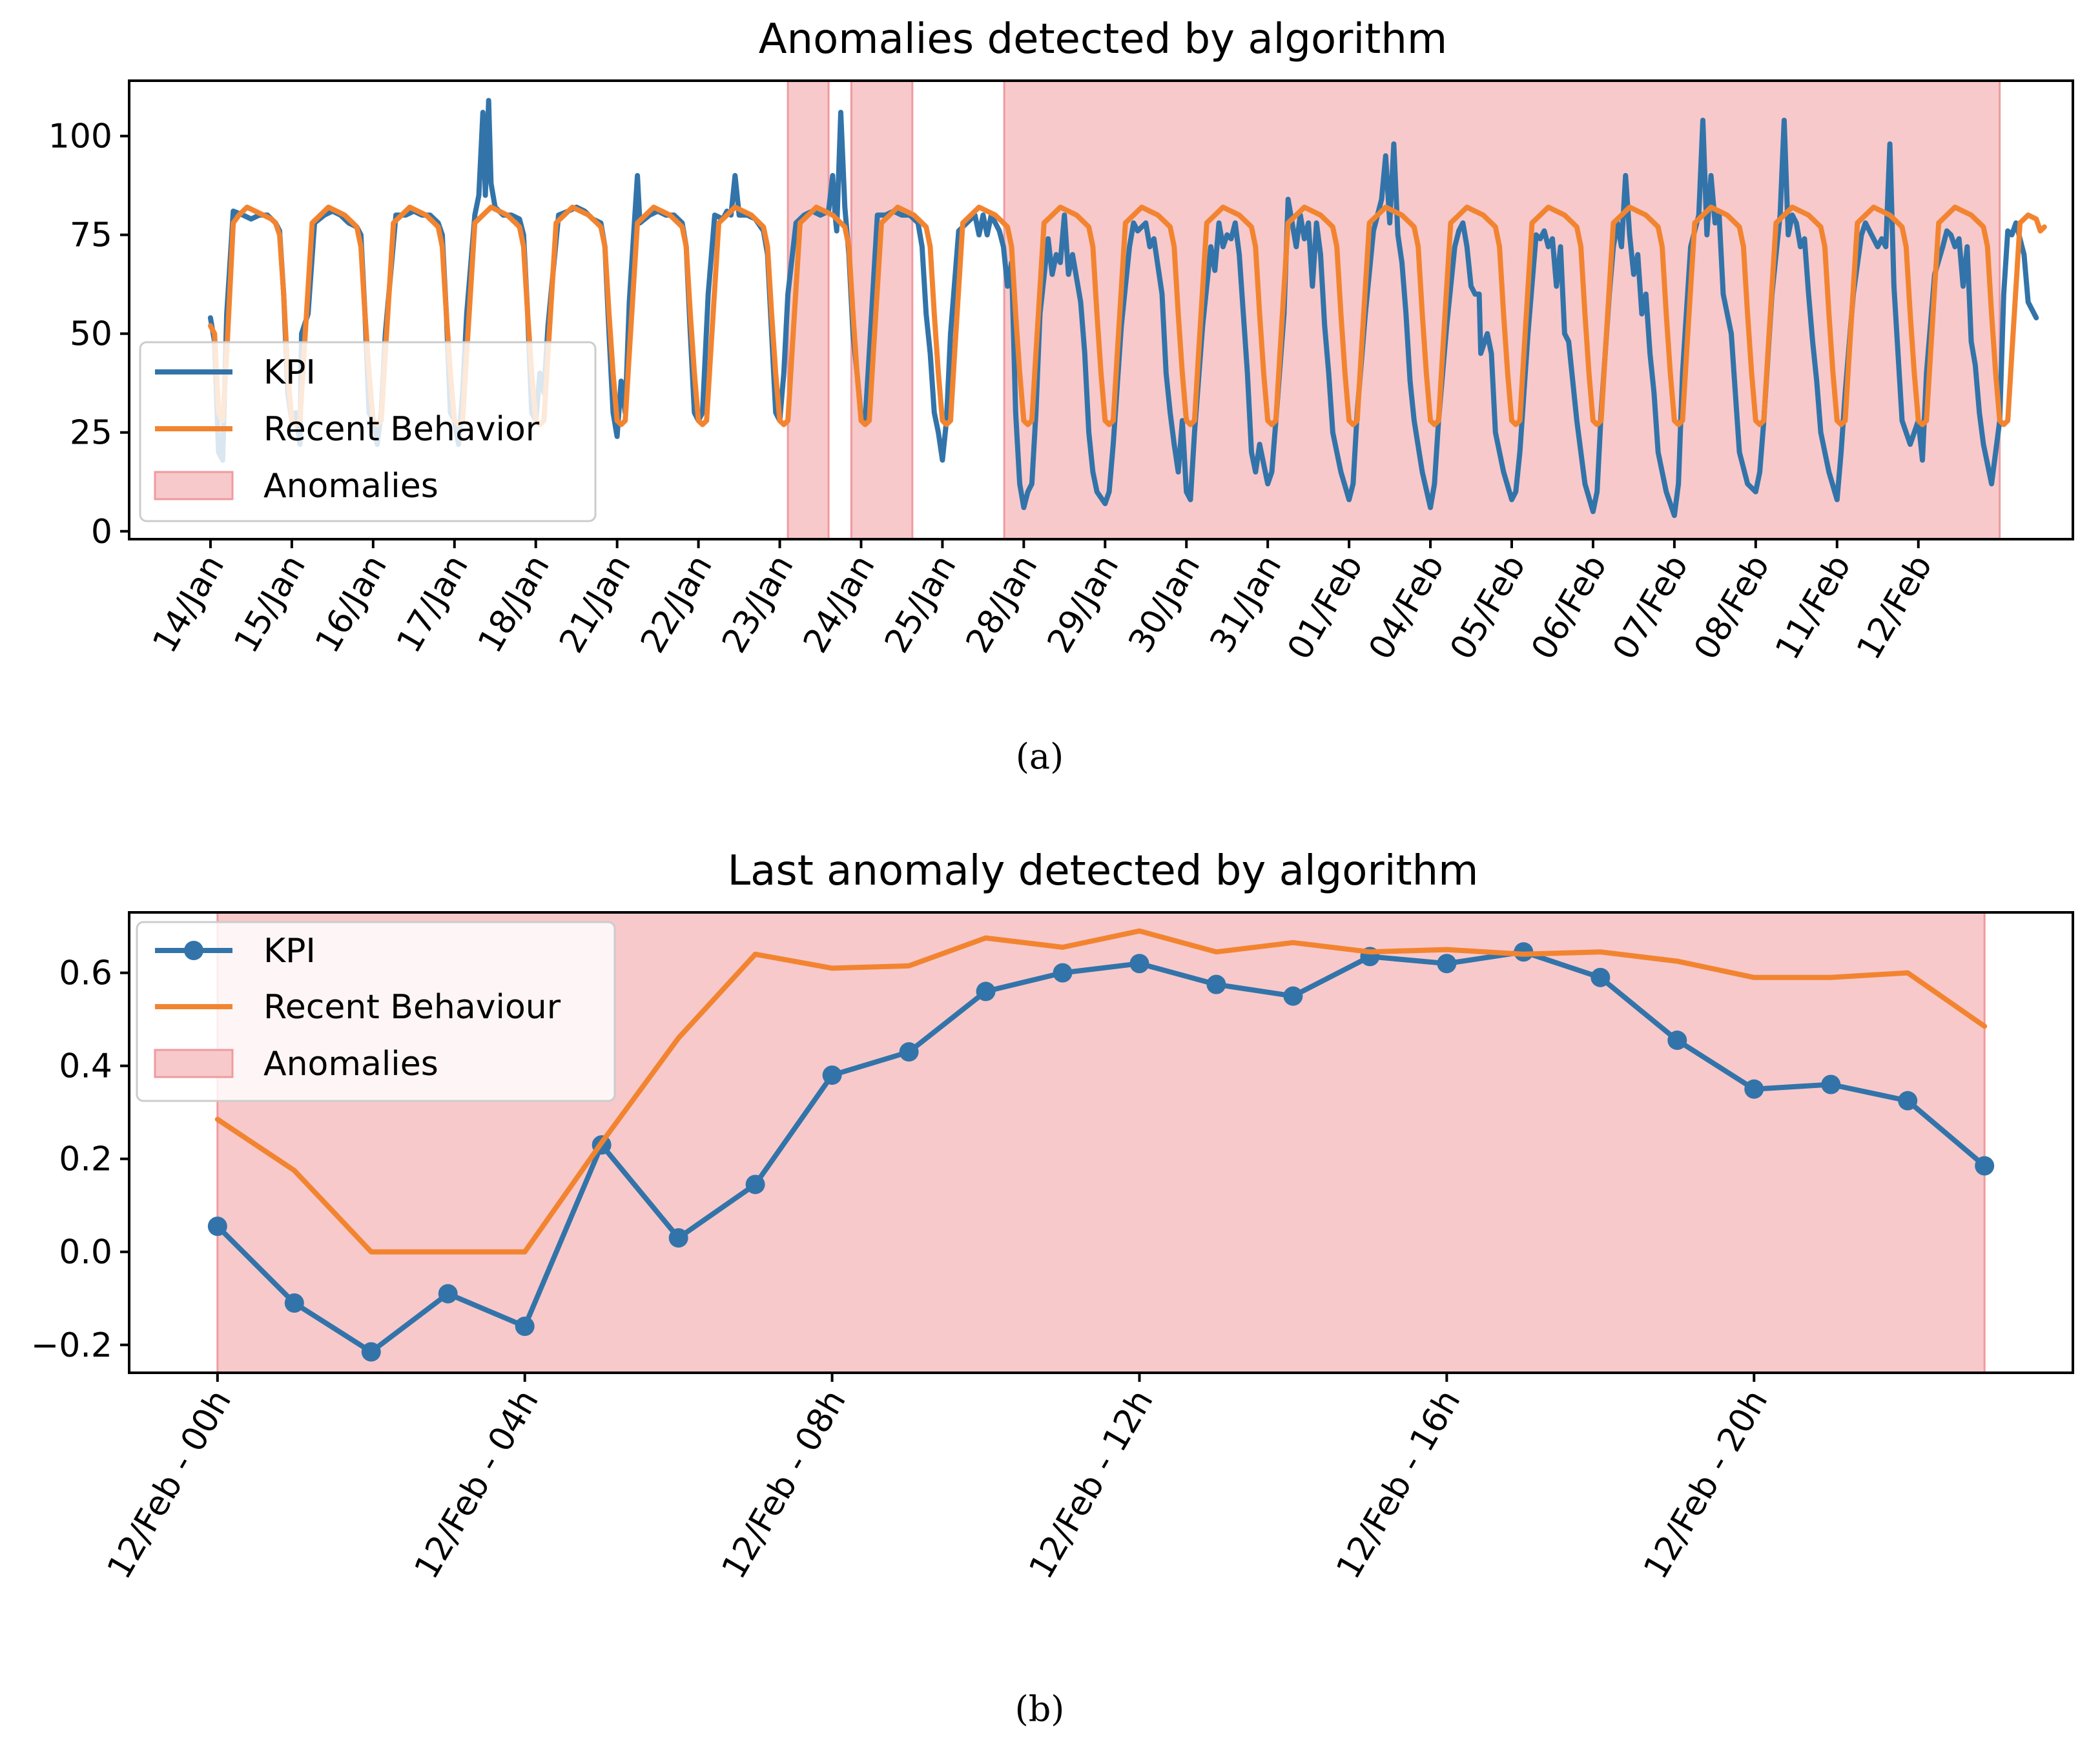 This screenshot has height=1746, width=2100. I want to click on chart-a-y-tick-label: 75, so click(91, 235).